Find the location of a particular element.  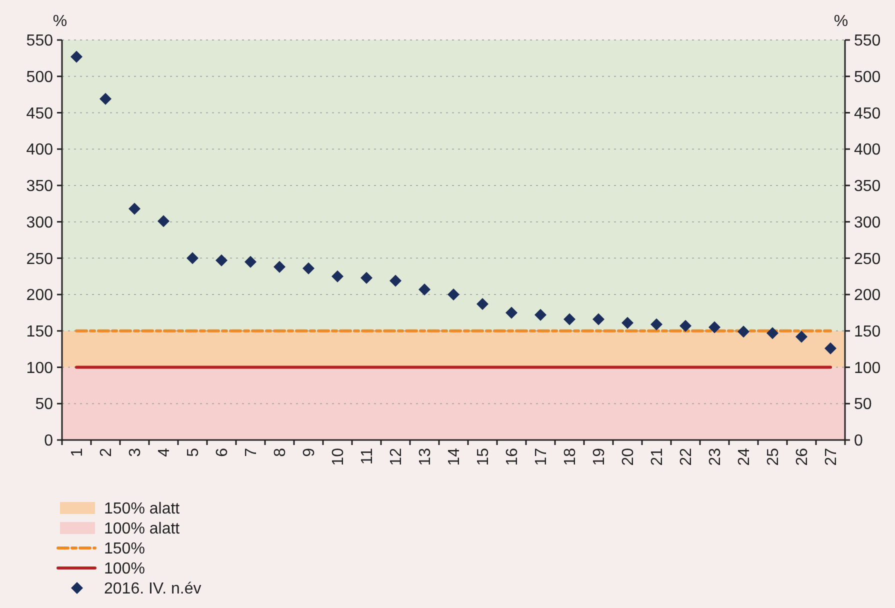

x-tick-label: 10 is located at coordinates (339, 457).